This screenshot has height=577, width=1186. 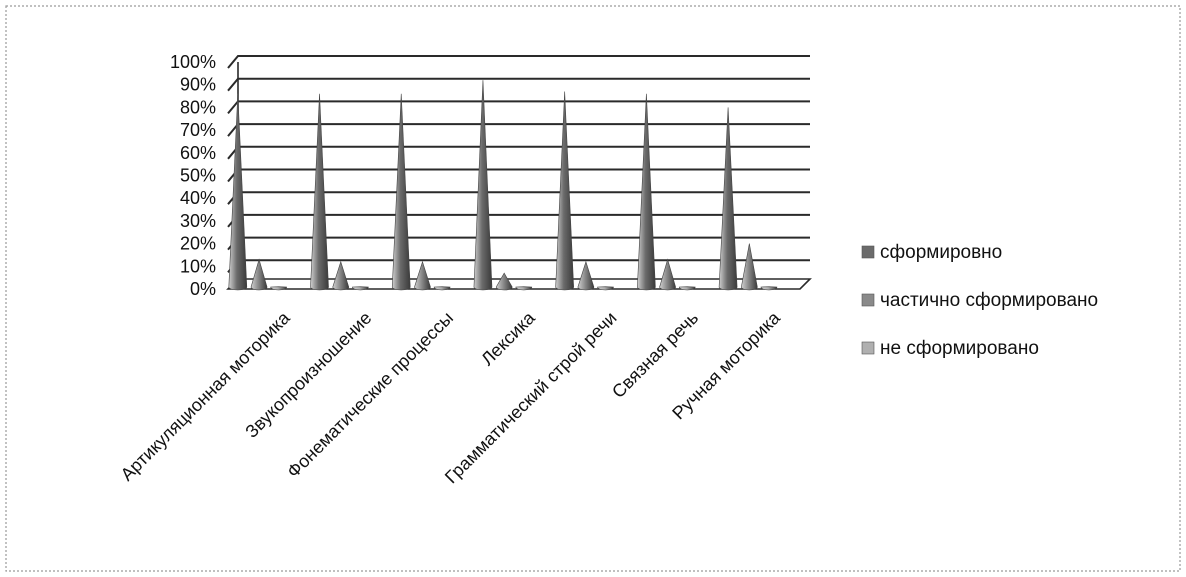 I want to click on y-axis-ticks: 0% 10%20% 30% 40%50% 60% 70% 80%90% 100%, so click(x=193, y=175).